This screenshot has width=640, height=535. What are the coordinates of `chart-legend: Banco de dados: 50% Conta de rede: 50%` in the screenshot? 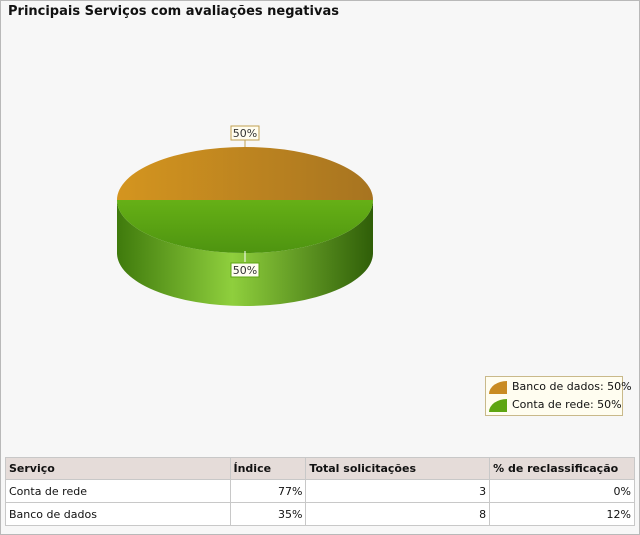 It's located at (558, 396).